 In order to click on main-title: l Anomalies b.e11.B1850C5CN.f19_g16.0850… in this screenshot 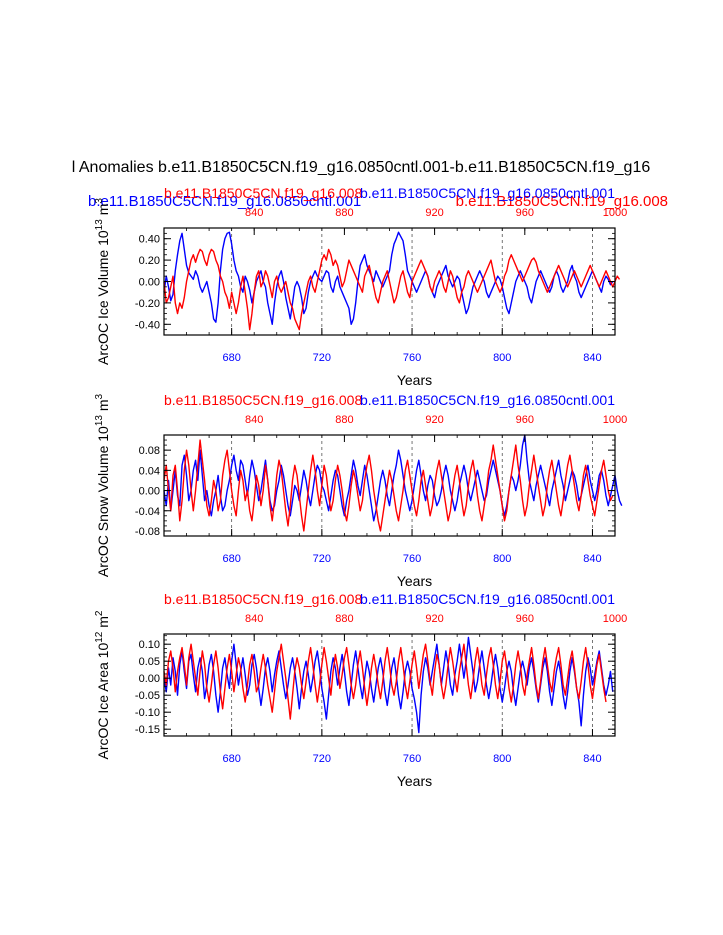, I will do `click(361, 167)`.